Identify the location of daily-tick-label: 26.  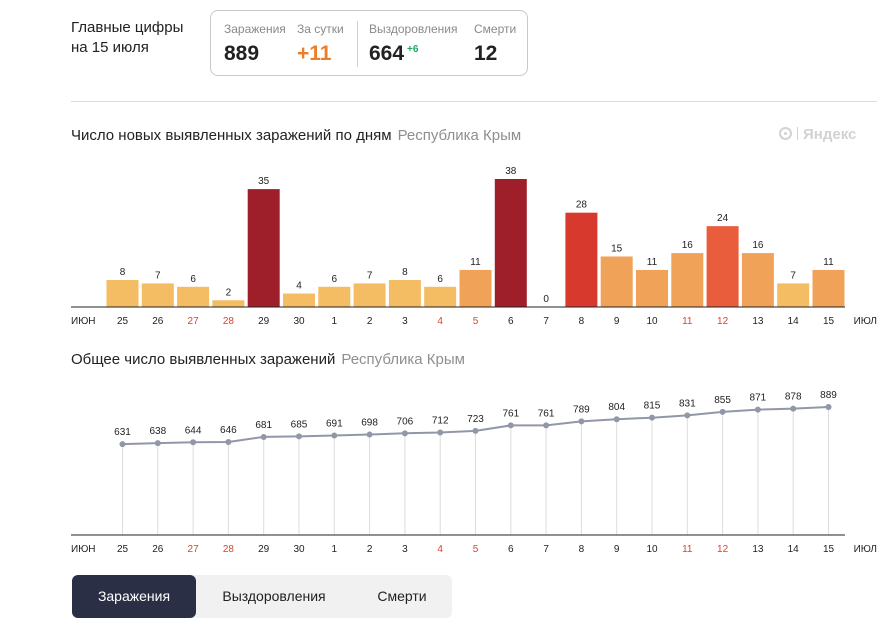
(158, 321).